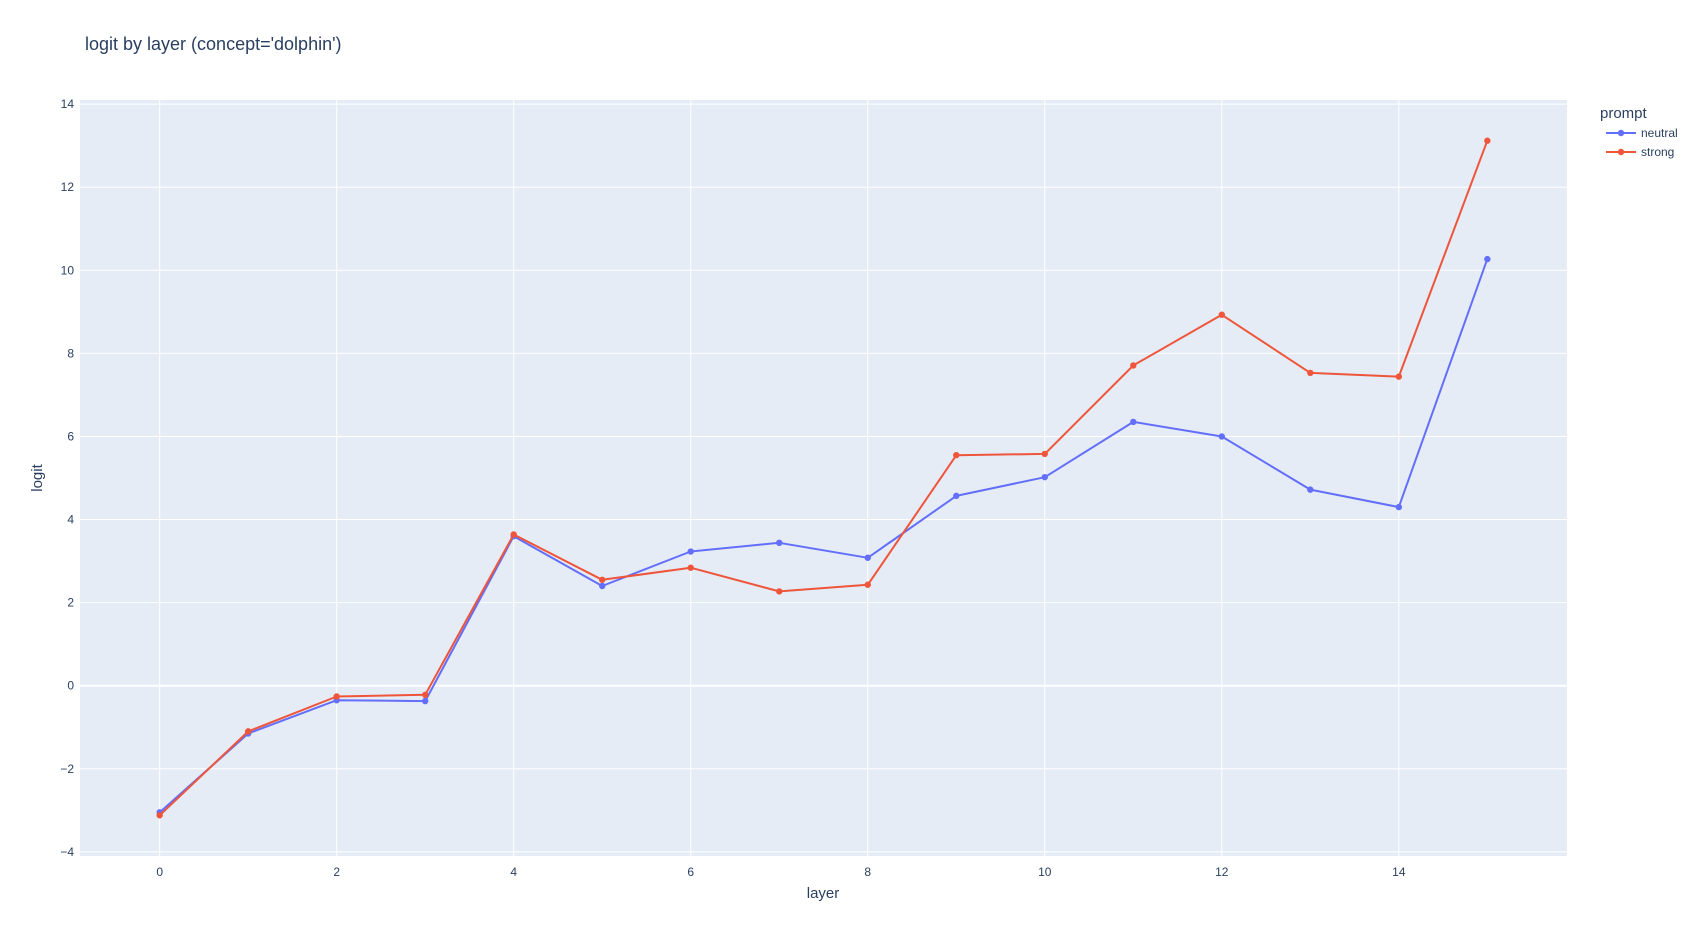  I want to click on x-axis-label: layer, so click(823, 893).